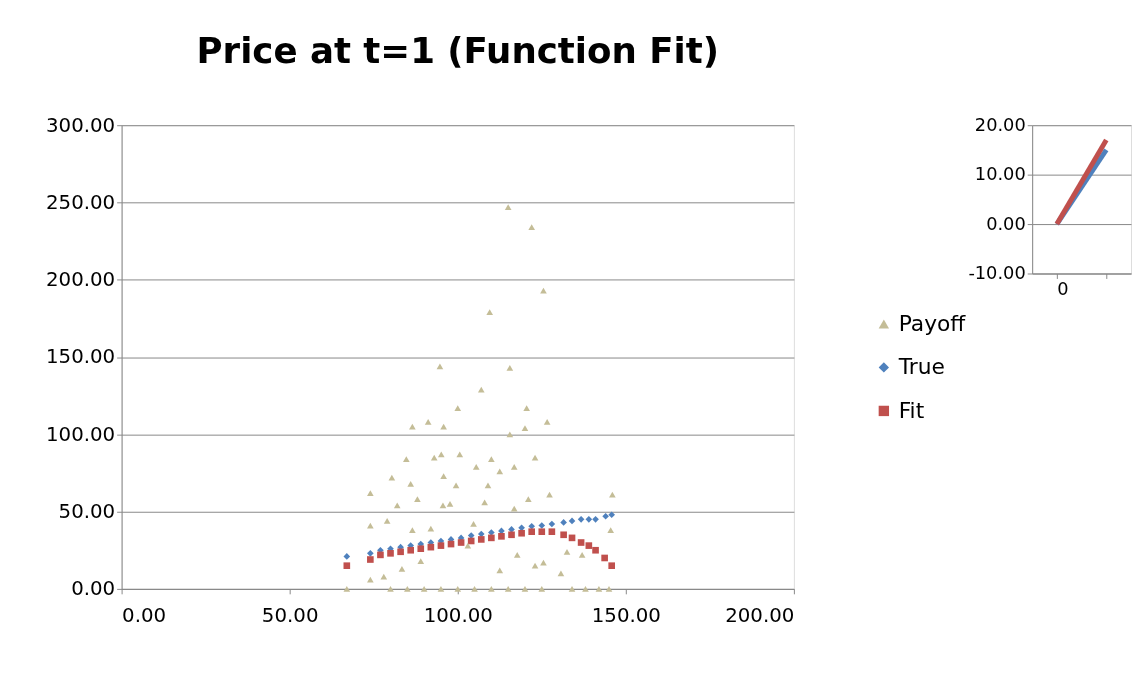 This screenshot has width=1132, height=686. What do you see at coordinates (144, 615) in the screenshot?
I see `x-tick-label: 0.00` at bounding box center [144, 615].